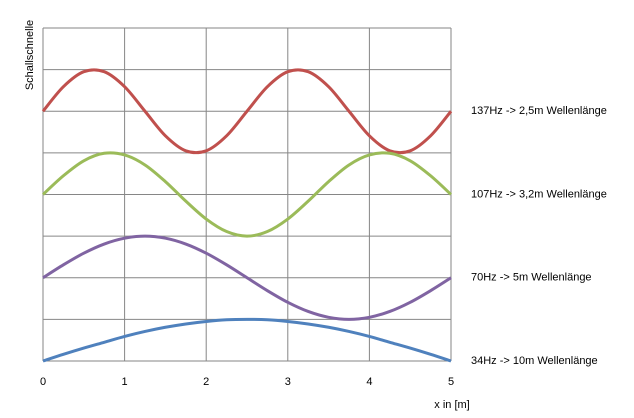 The image size is (634, 418). Describe the element at coordinates (288, 382) in the screenshot. I see `x-tick-label: 3` at that location.